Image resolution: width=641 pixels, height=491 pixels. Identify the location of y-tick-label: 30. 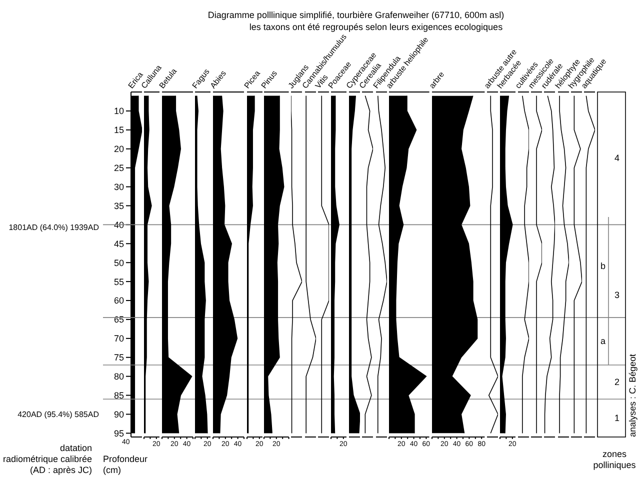
(119, 187).